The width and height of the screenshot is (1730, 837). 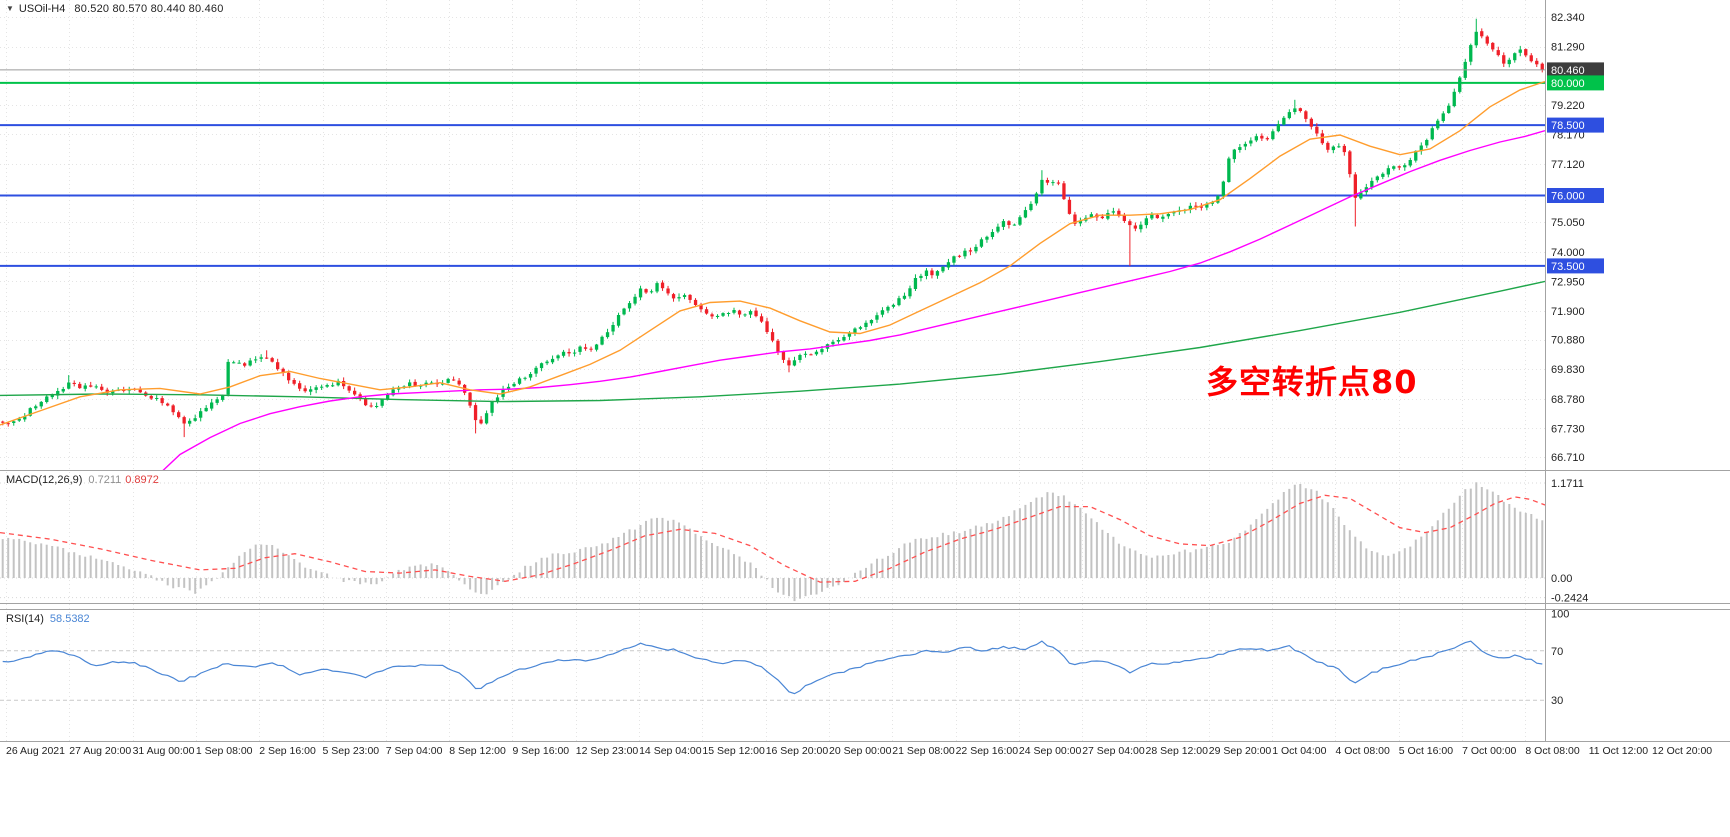 What do you see at coordinates (1557, 652) in the screenshot?
I see `rsi-axis-label: 70` at bounding box center [1557, 652].